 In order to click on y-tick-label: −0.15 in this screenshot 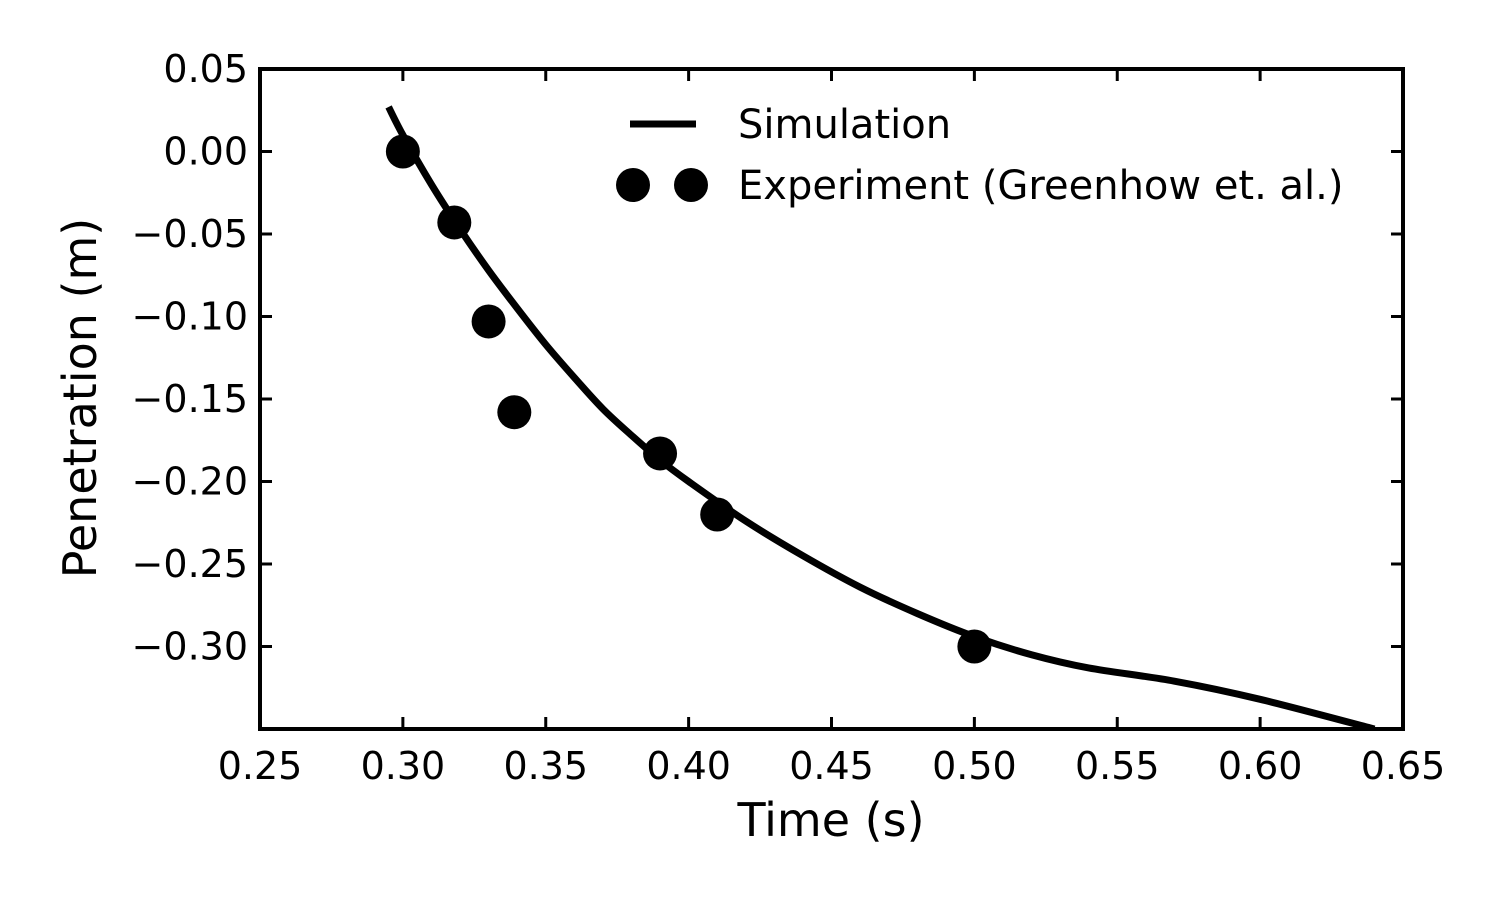, I will do `click(190, 399)`.